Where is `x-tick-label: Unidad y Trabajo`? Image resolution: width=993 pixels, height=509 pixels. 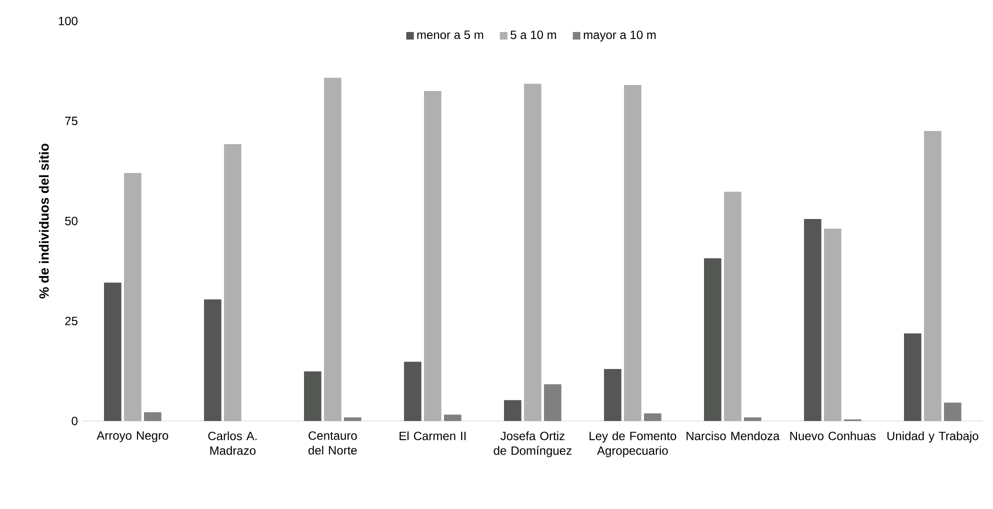 x-tick-label: Unidad y Trabajo is located at coordinates (932, 437).